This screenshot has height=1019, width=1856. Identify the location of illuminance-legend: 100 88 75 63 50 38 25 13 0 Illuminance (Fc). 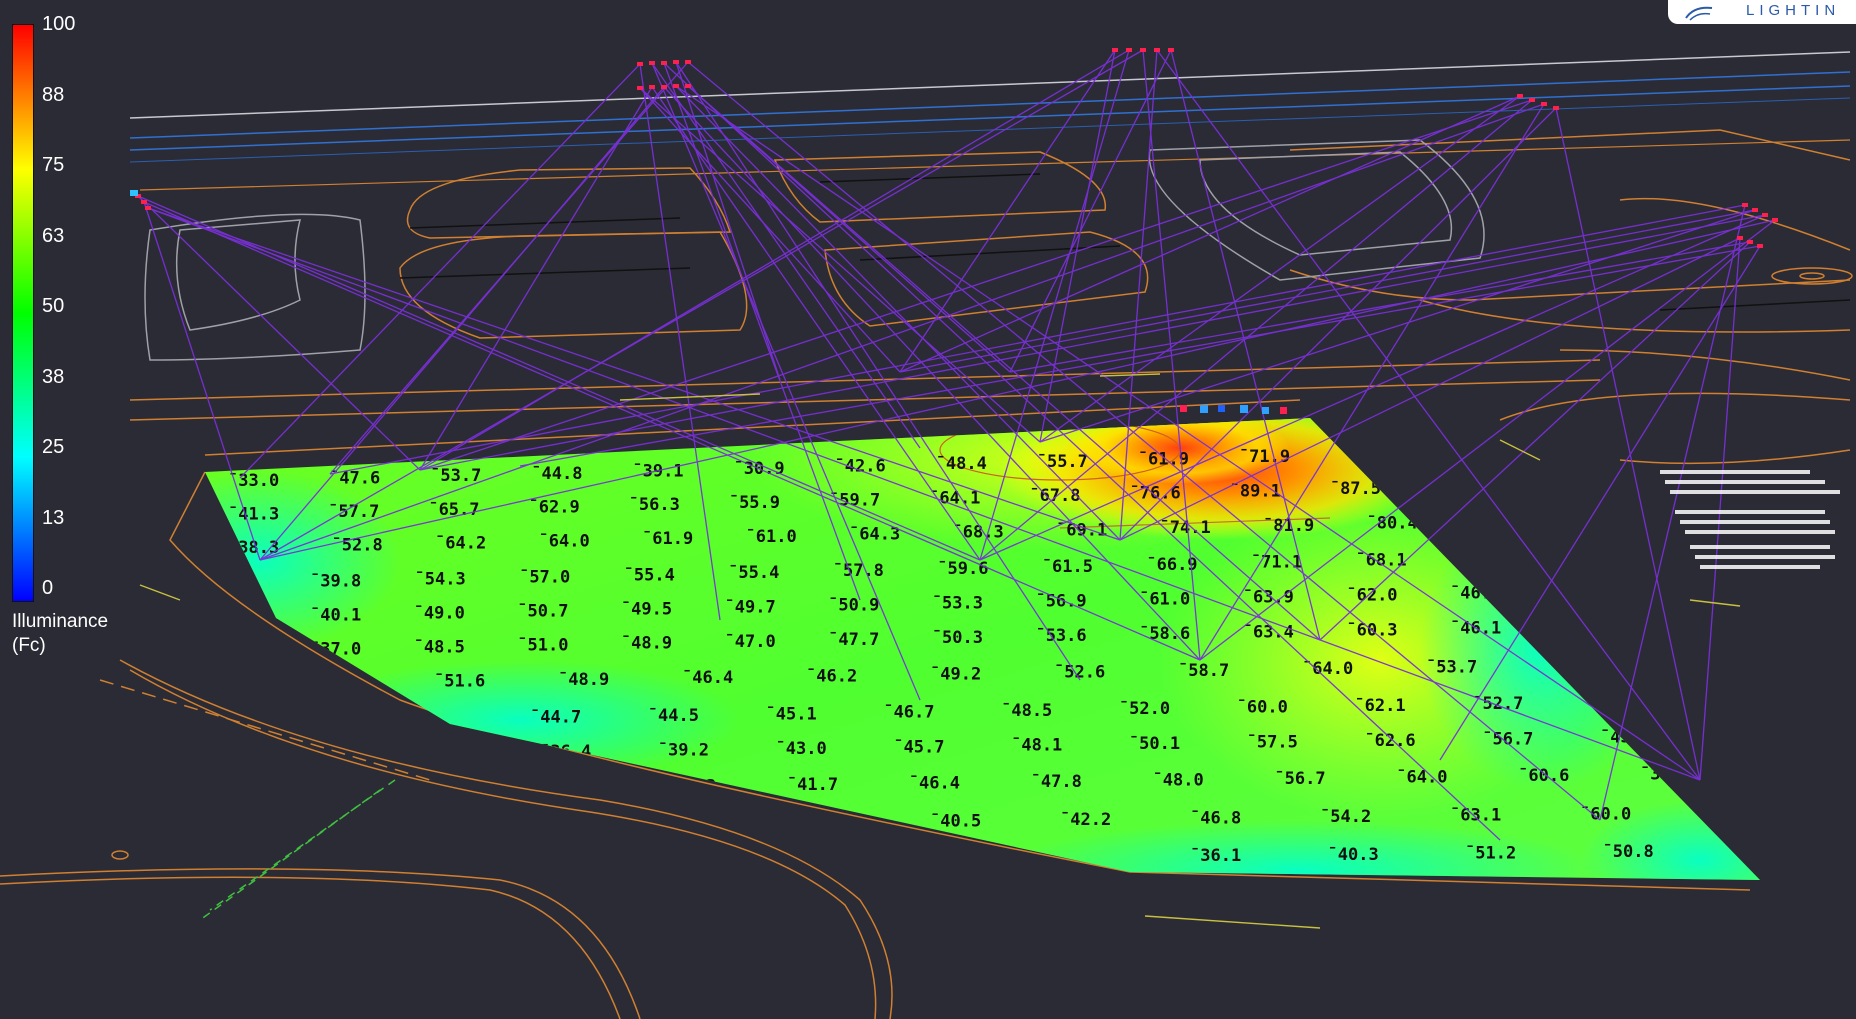
(63, 339).